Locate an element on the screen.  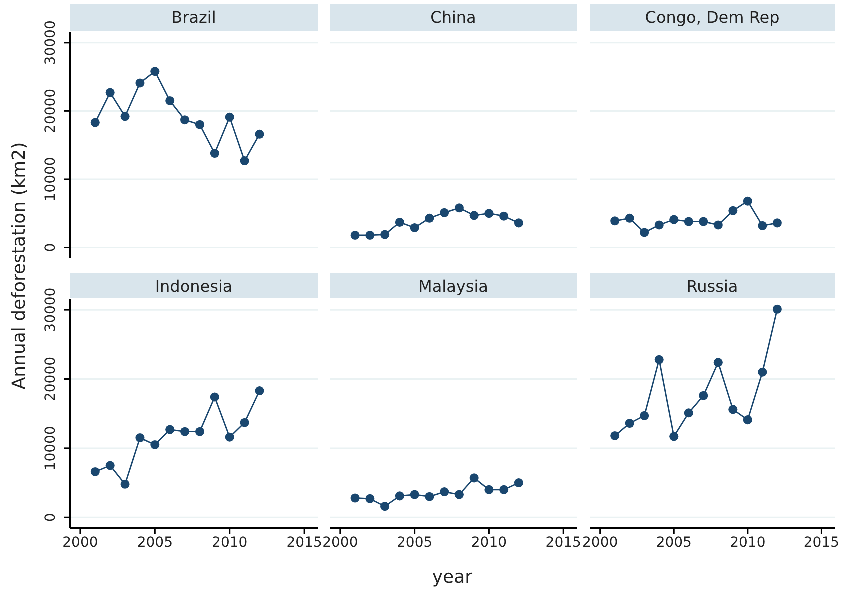
chart-title: Brazil is located at coordinates (194, 17).